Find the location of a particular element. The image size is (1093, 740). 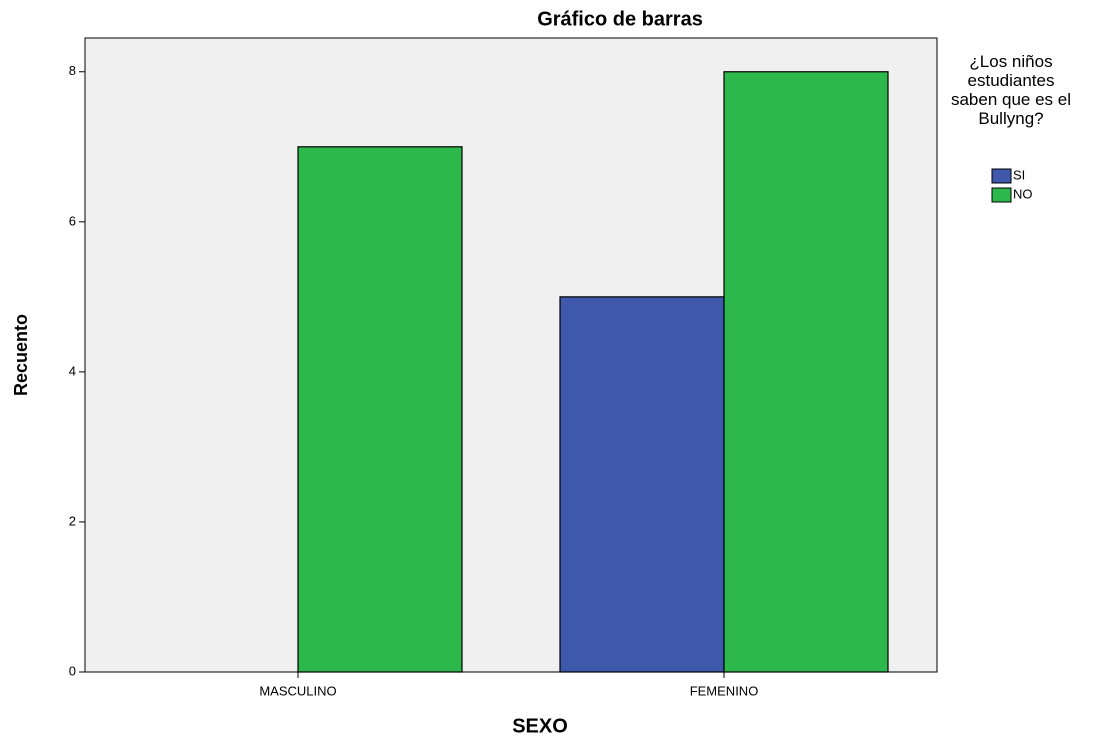

y-tick-label: 8 is located at coordinates (72, 70).